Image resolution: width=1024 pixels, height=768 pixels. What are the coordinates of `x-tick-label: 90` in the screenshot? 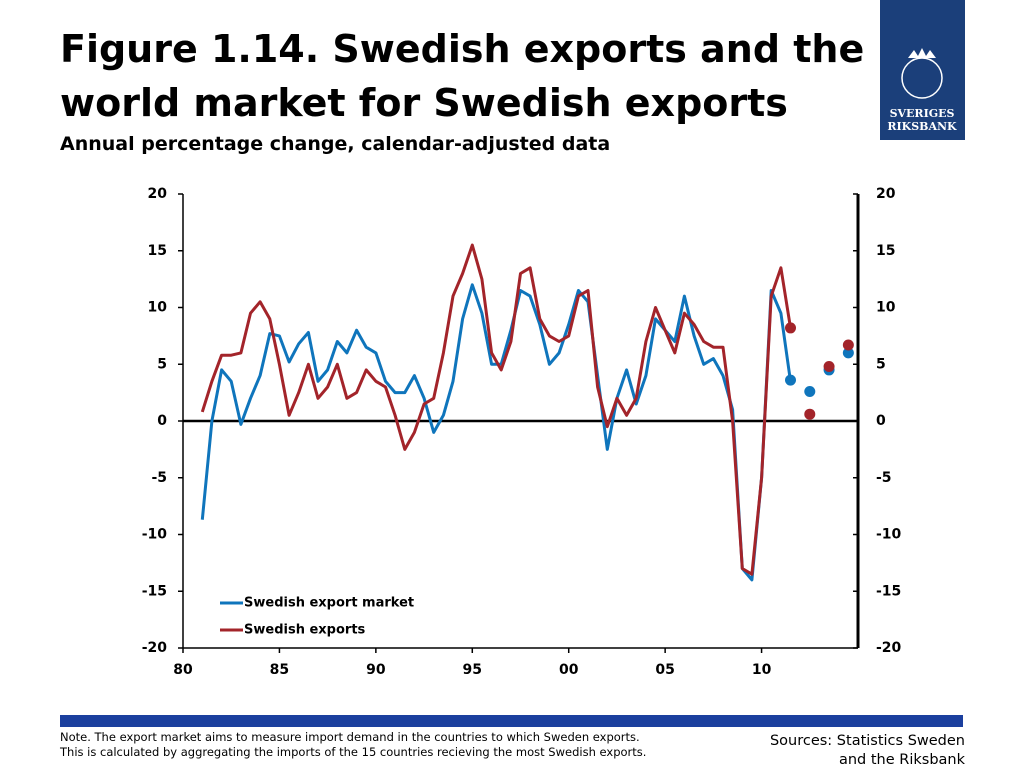 It's located at (376, 670).